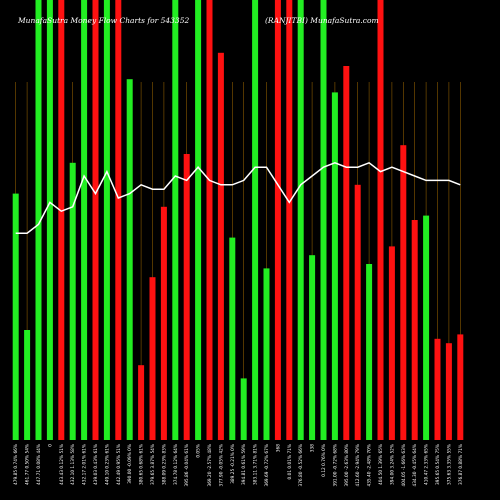 The height and width of the screenshot is (500, 500). I want to click on x-tick-label: 383.11 3.71% 81%, so click(256, 464).